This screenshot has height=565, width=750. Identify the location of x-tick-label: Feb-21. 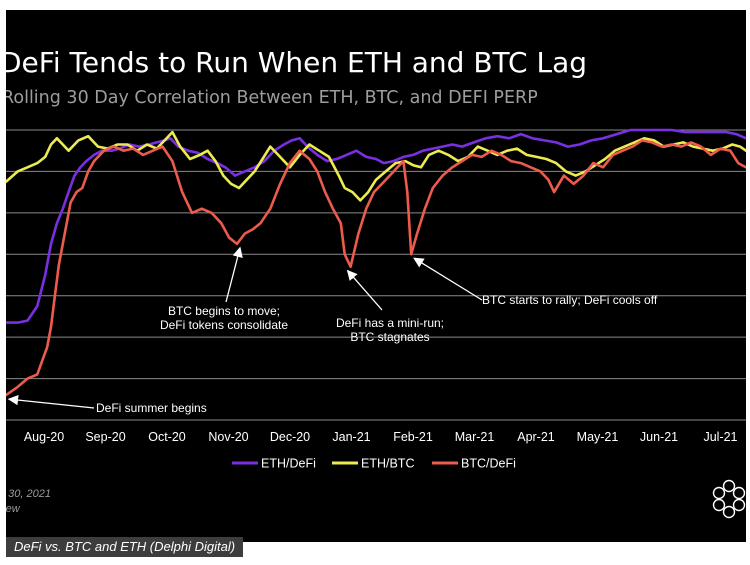
(413, 437).